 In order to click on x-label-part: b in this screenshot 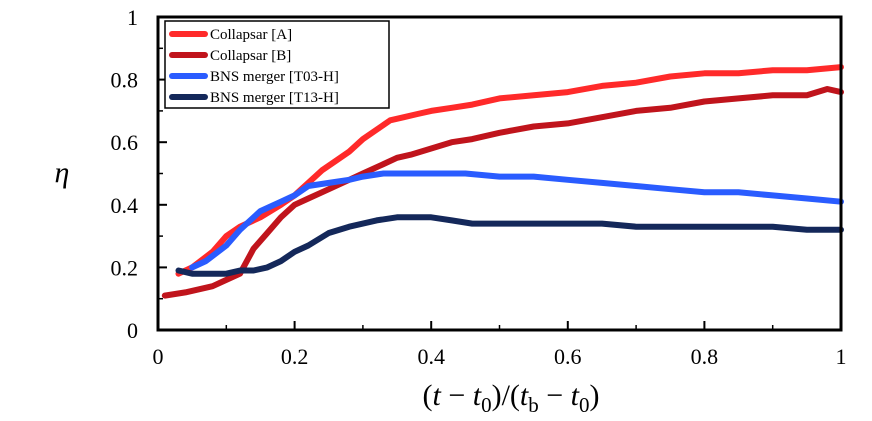, I will do `click(533, 405)`.